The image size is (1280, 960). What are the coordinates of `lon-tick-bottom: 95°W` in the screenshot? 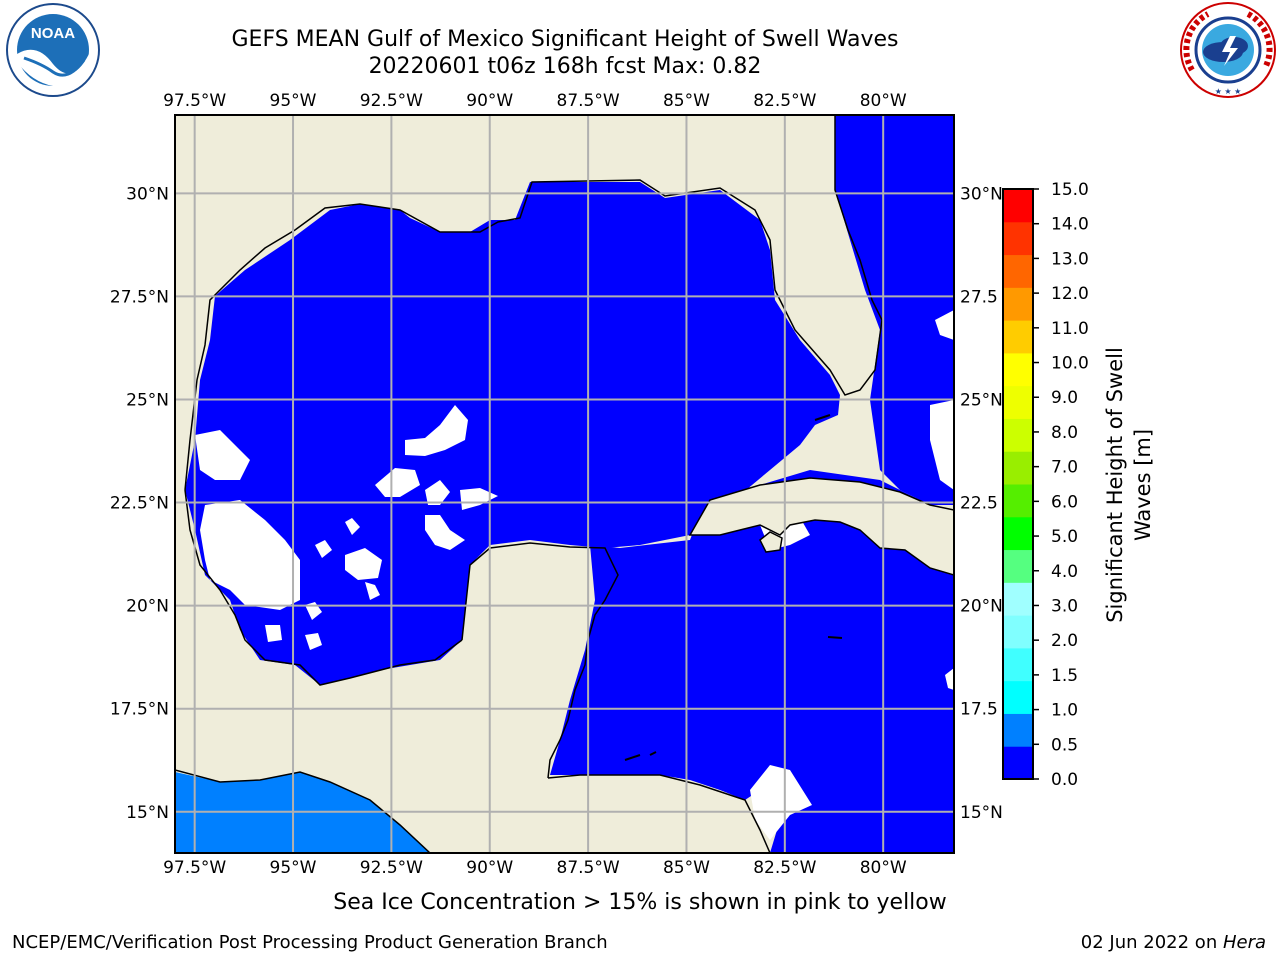 It's located at (293, 868).